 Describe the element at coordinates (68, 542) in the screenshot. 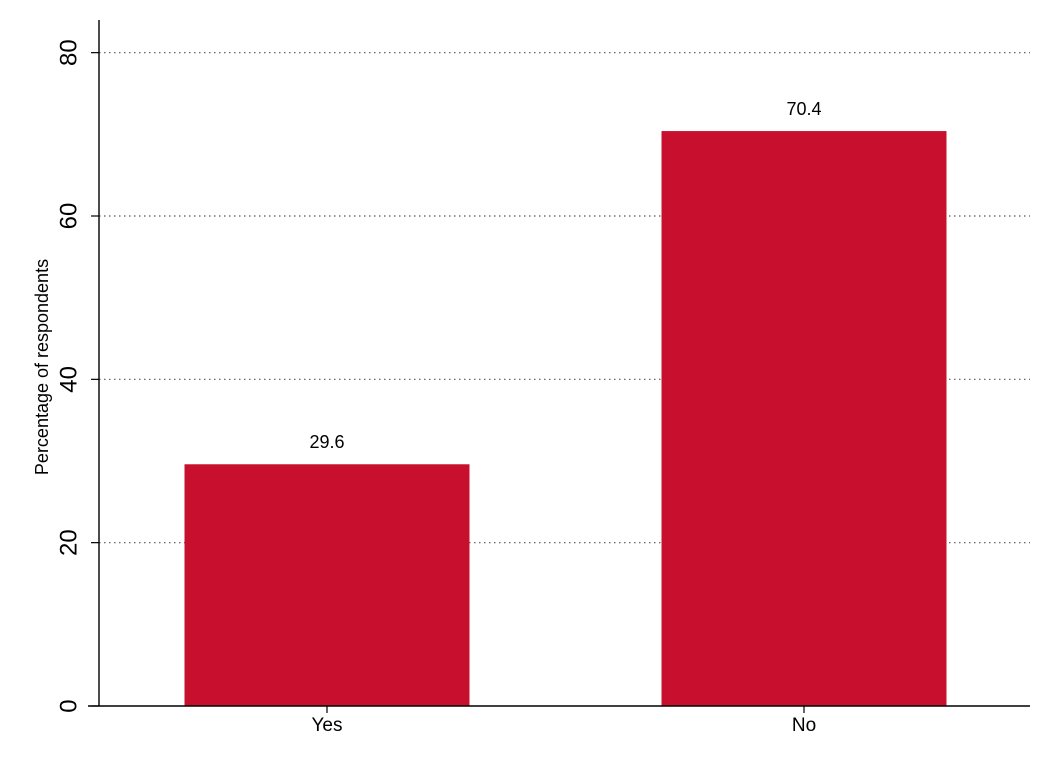

I see `y-tick-label: 20` at that location.